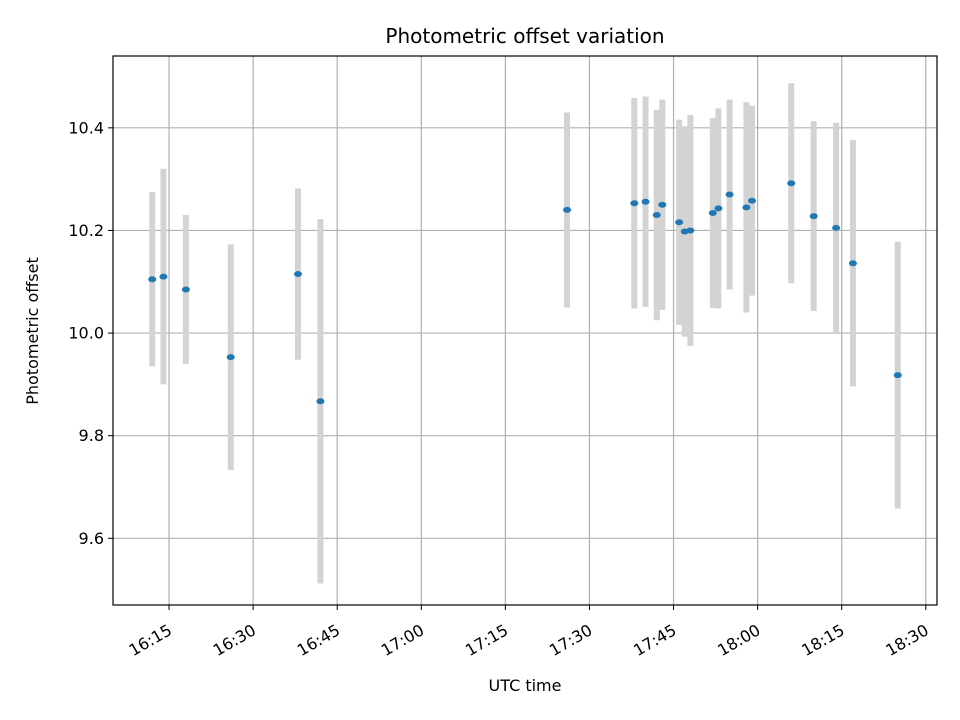  Describe the element at coordinates (91, 435) in the screenshot. I see `y-tick-label: 9.8` at that location.